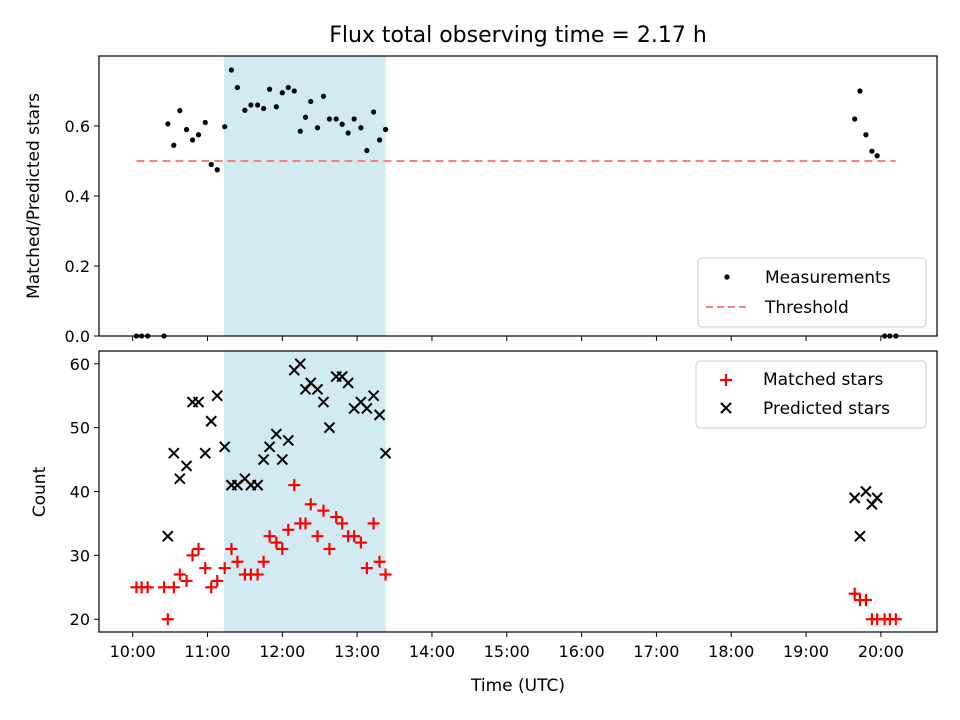 This screenshot has width=960, height=720. I want to click on bottom-y-tick-label: 60, so click(80, 364).